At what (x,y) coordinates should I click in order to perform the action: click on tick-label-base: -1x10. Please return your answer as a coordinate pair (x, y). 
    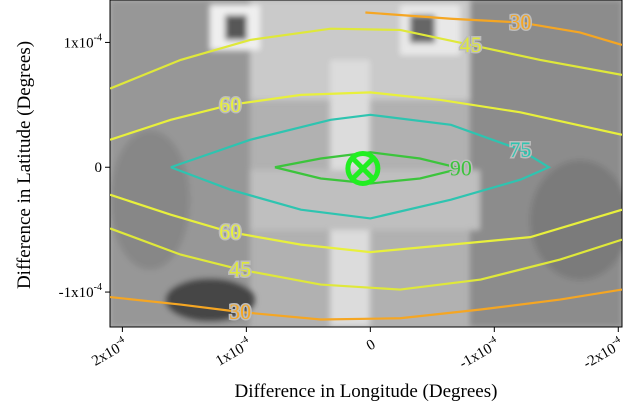
    Looking at the image, I should click on (76, 293).